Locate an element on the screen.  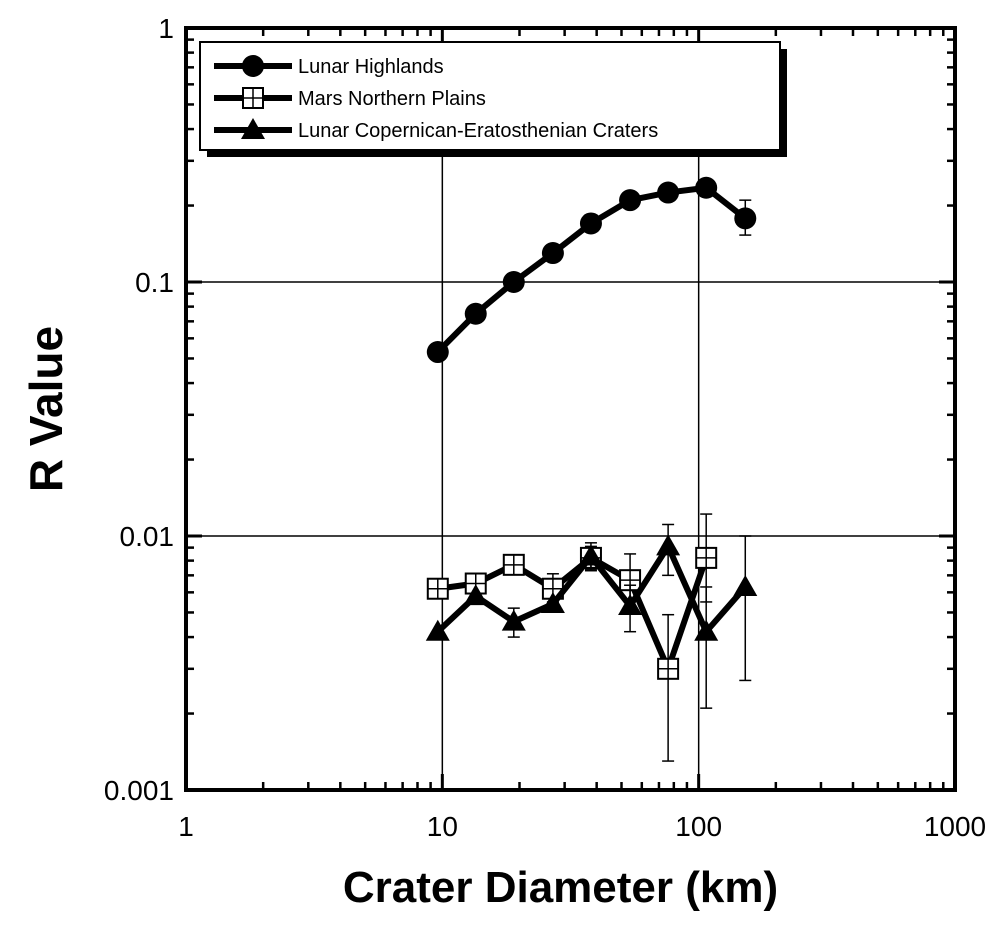
legend-label: Mars Northern Plains is located at coordinates (392, 99).